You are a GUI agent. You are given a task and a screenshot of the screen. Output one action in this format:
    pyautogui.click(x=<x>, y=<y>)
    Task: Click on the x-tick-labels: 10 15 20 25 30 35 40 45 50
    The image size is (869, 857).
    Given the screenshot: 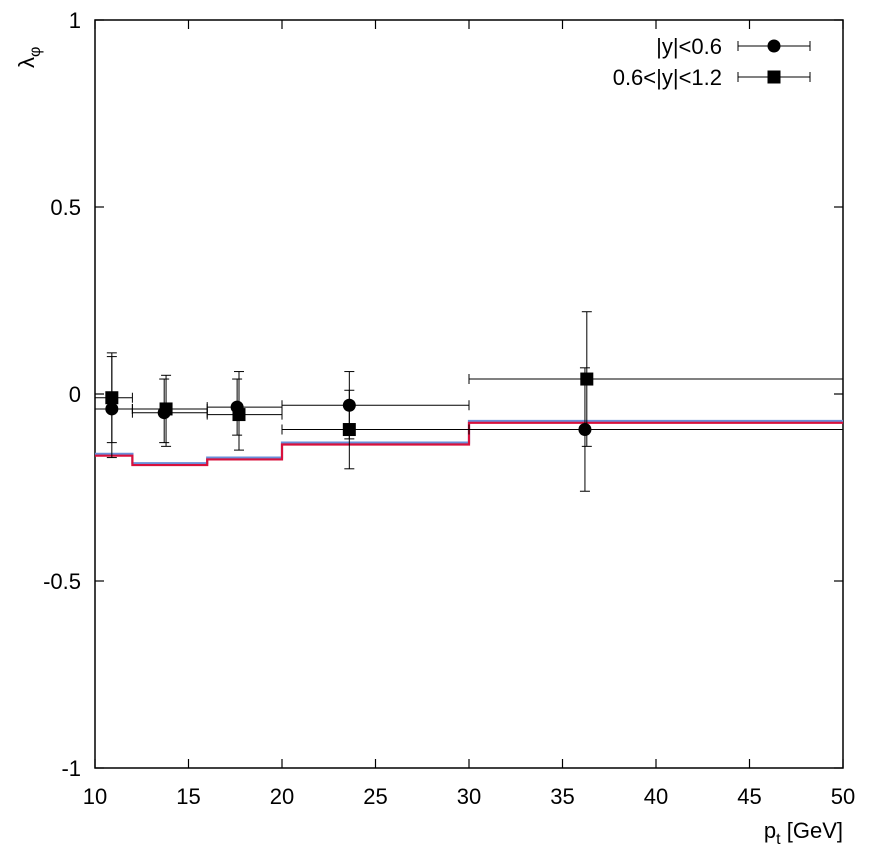 What is the action you would take?
    pyautogui.click(x=469, y=796)
    